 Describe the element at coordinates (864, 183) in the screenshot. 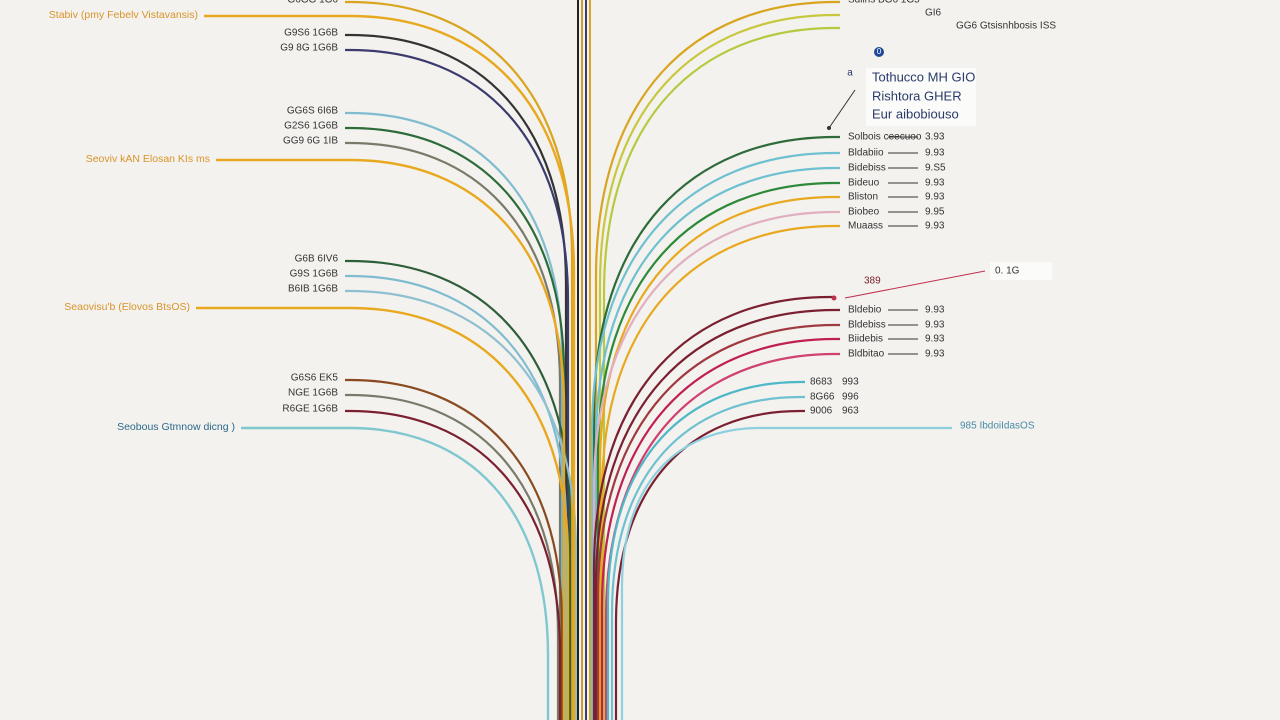

I see `row-name: Bideuo` at that location.